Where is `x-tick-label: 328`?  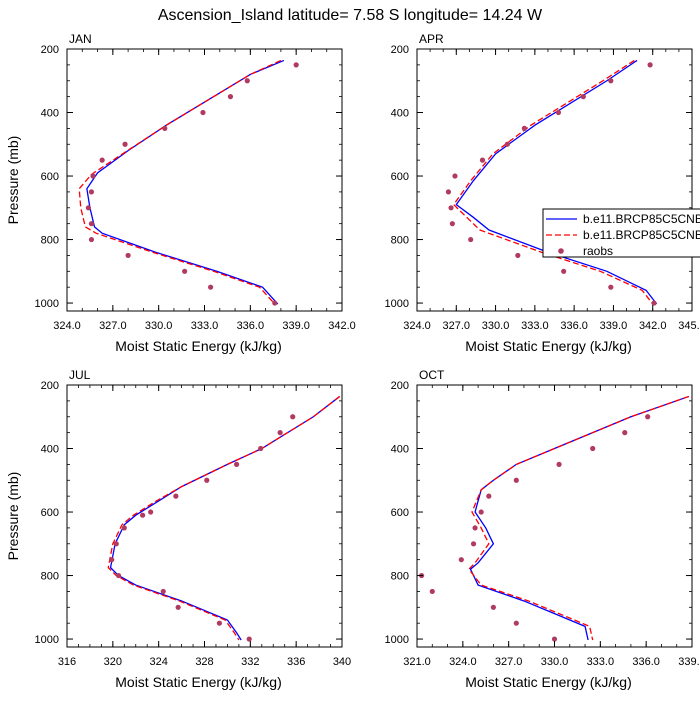
x-tick-label: 328 is located at coordinates (204, 662).